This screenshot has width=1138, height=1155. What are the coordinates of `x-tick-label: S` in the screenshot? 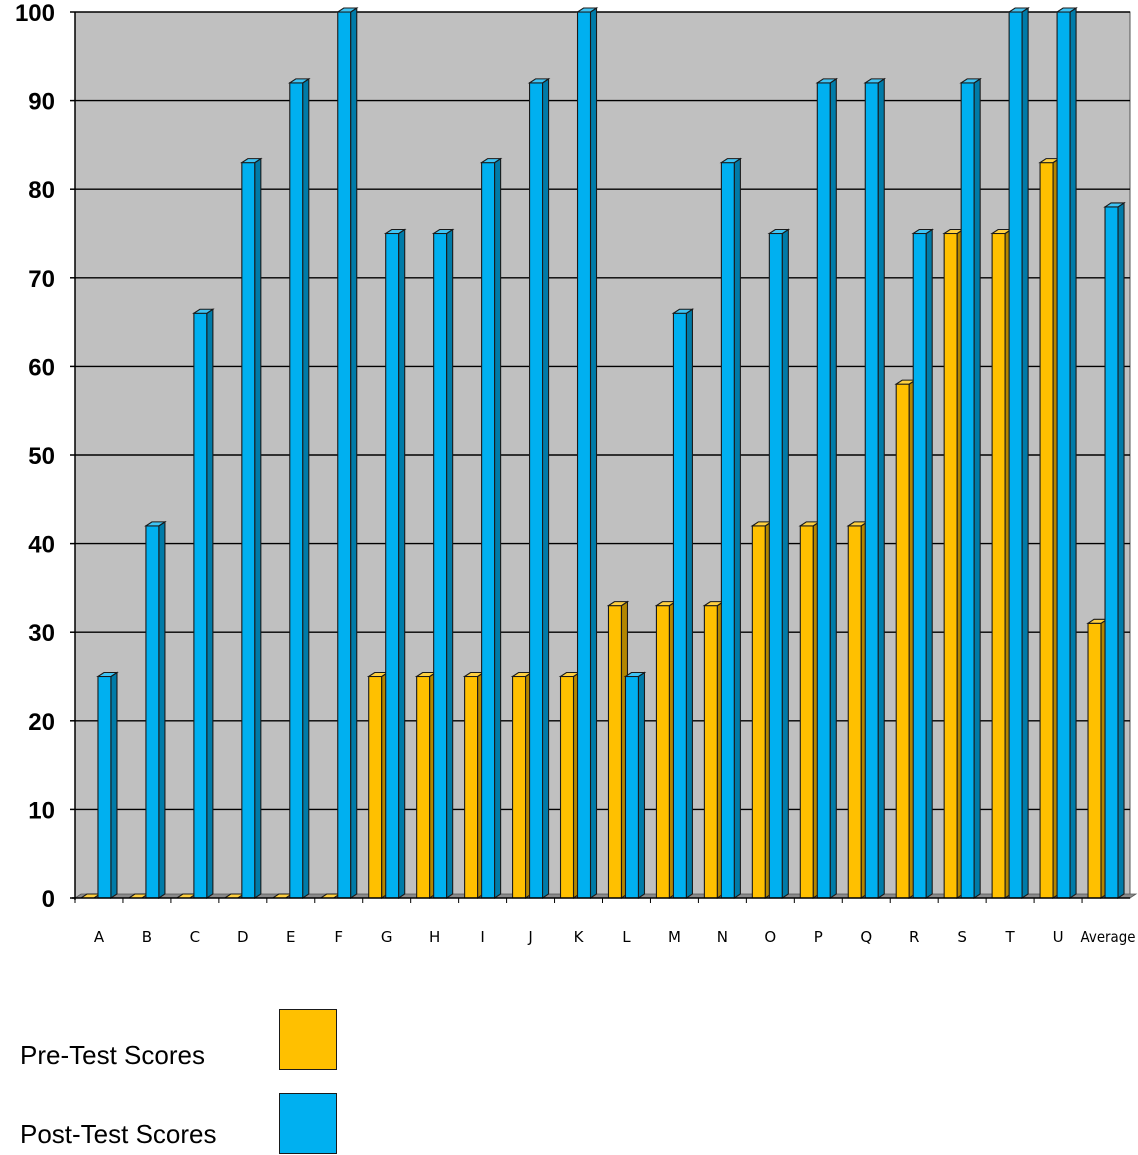 It's located at (962, 937).